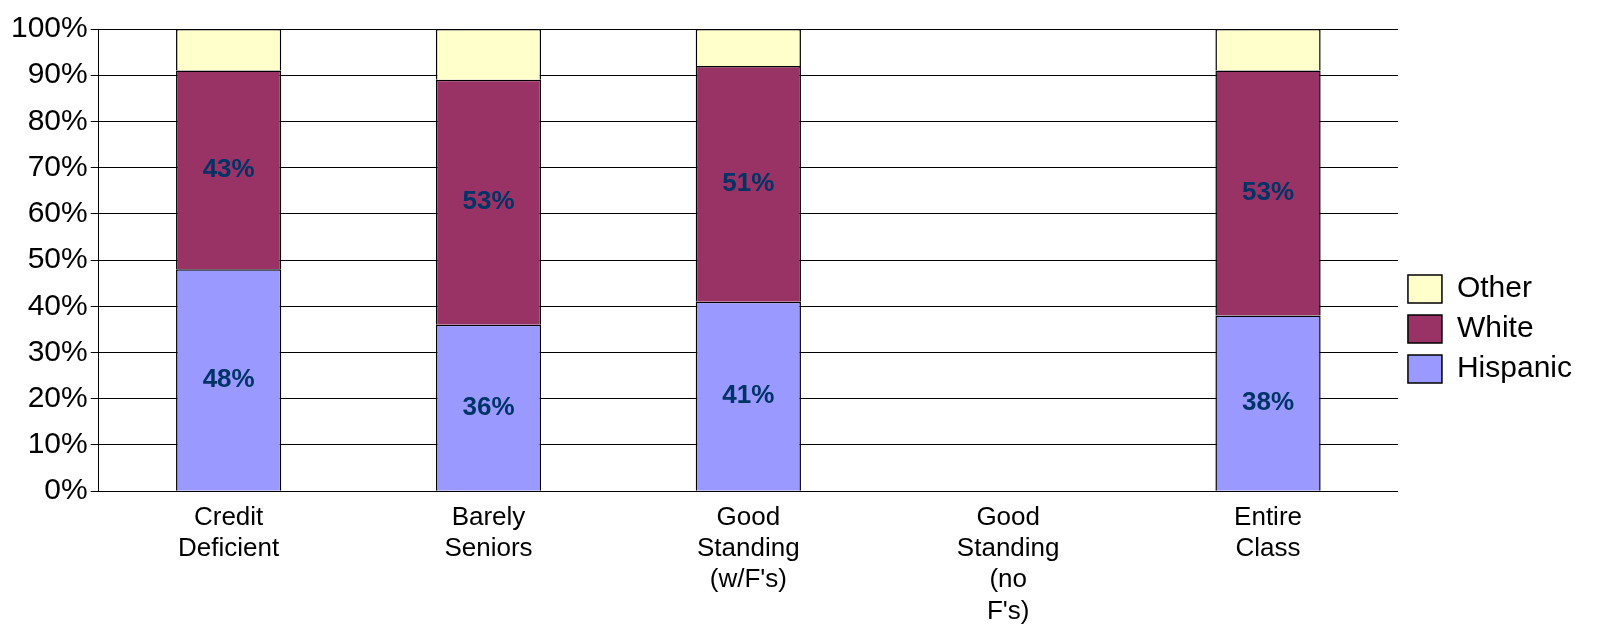 This screenshot has width=1600, height=639. I want to click on legend-label: Hispanic, so click(1514, 367).